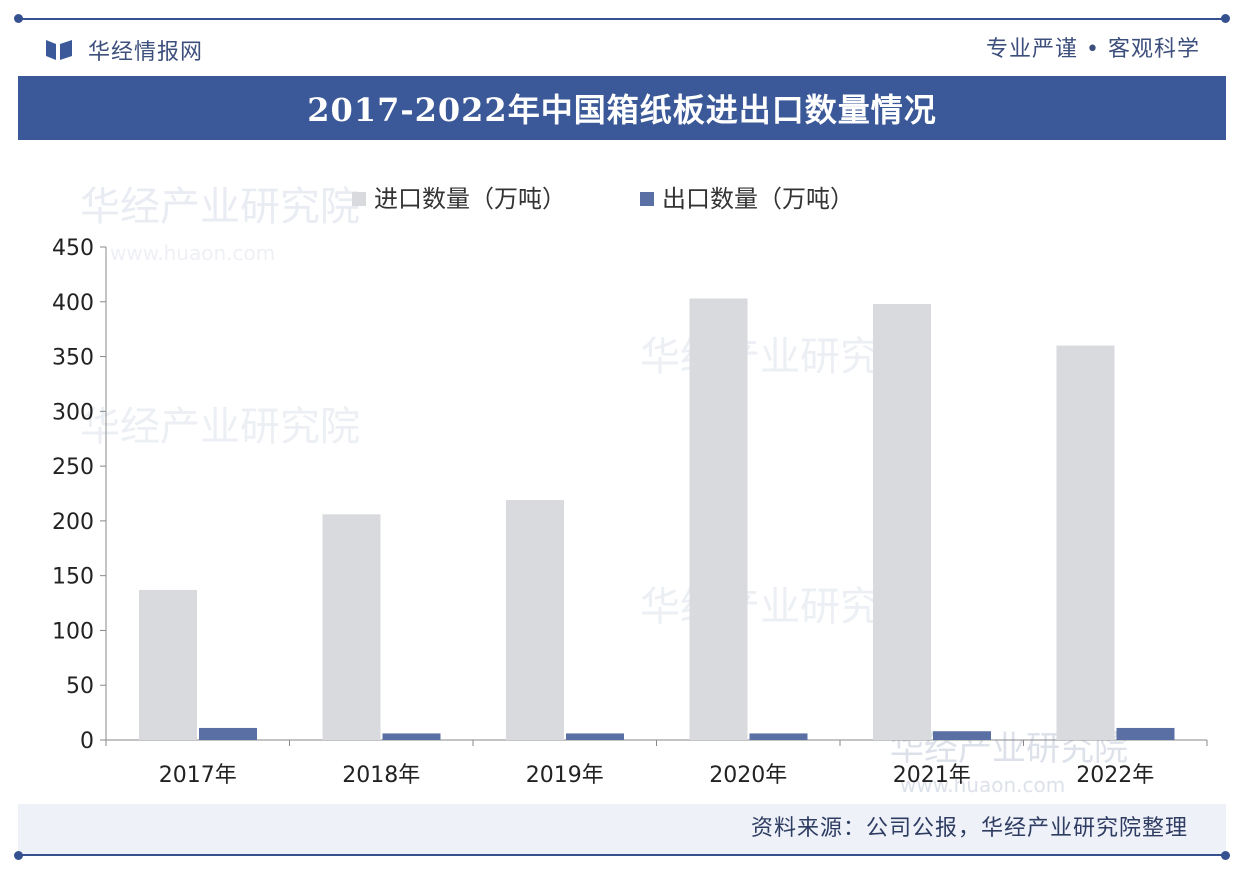 The image size is (1244, 872). What do you see at coordinates (73, 358) in the screenshot?
I see `y-tick-label: 350` at bounding box center [73, 358].